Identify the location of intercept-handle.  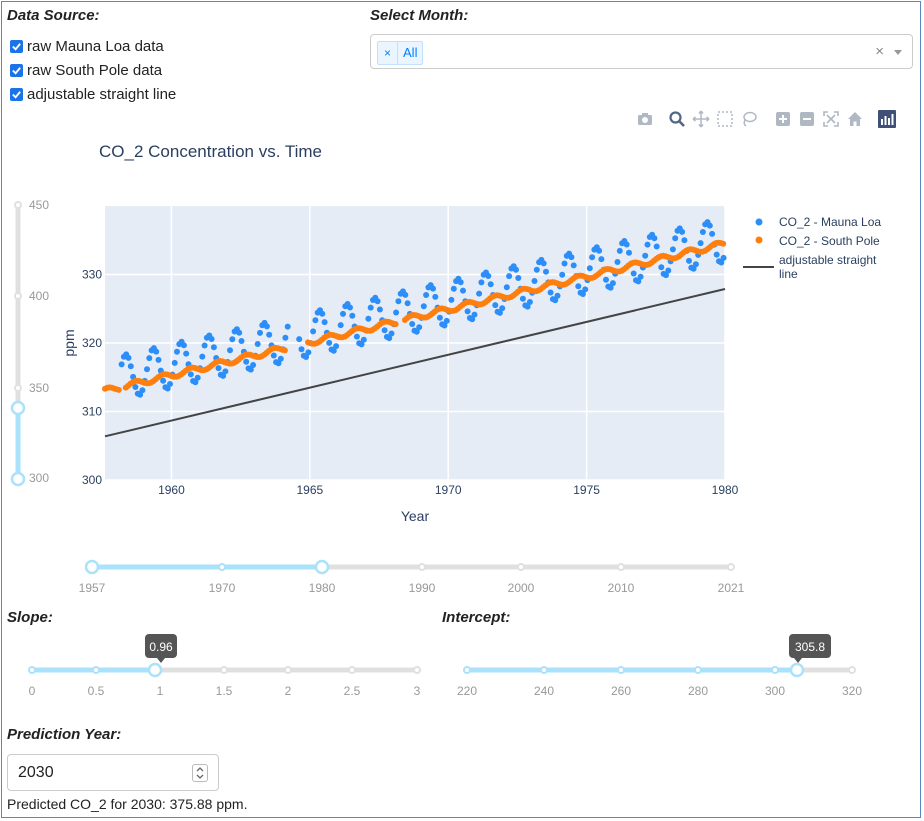
(797, 670).